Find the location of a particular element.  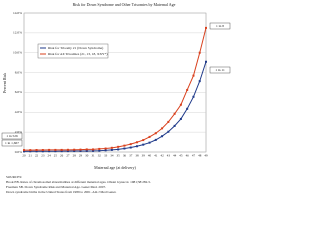

y-tick-label: 12.0% is located at coordinates (17, 33).